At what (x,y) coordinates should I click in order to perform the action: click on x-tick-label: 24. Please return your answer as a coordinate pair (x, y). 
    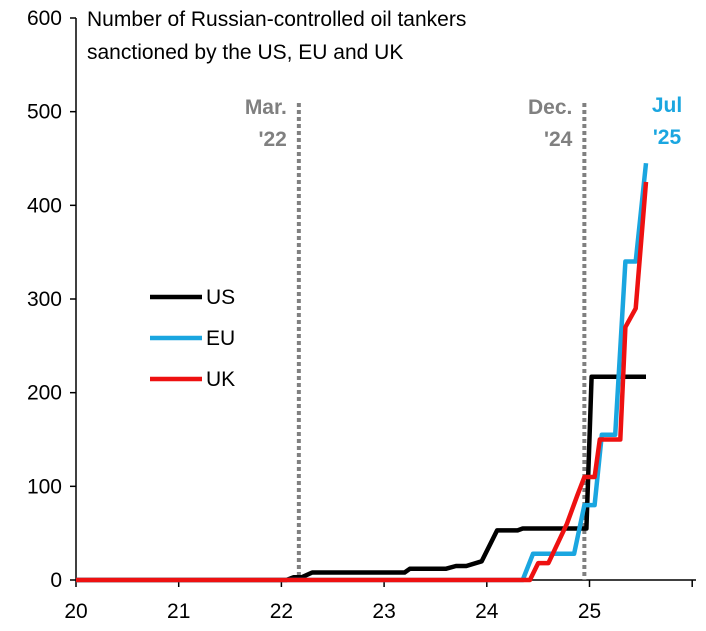
    Looking at the image, I should click on (487, 611).